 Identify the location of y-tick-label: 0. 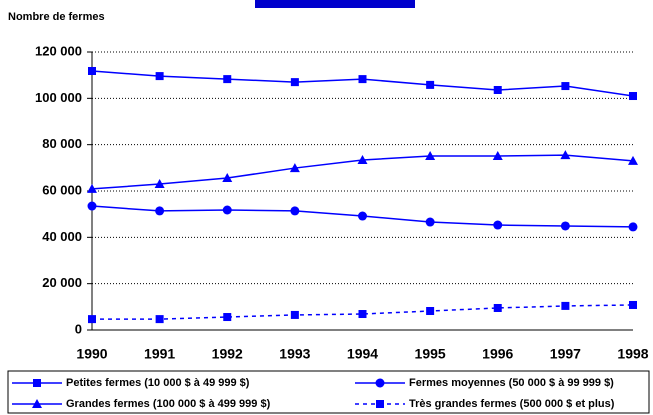
(78, 328).